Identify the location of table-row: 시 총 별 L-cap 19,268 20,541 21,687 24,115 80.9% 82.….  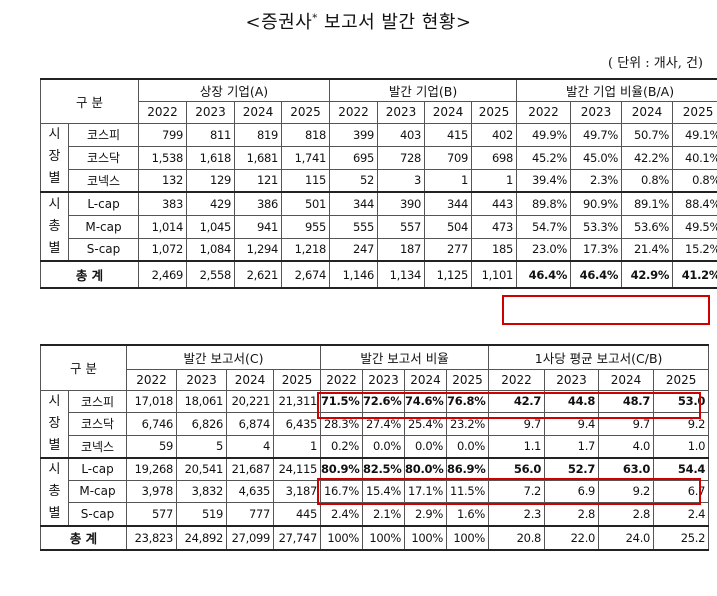
(375, 491).